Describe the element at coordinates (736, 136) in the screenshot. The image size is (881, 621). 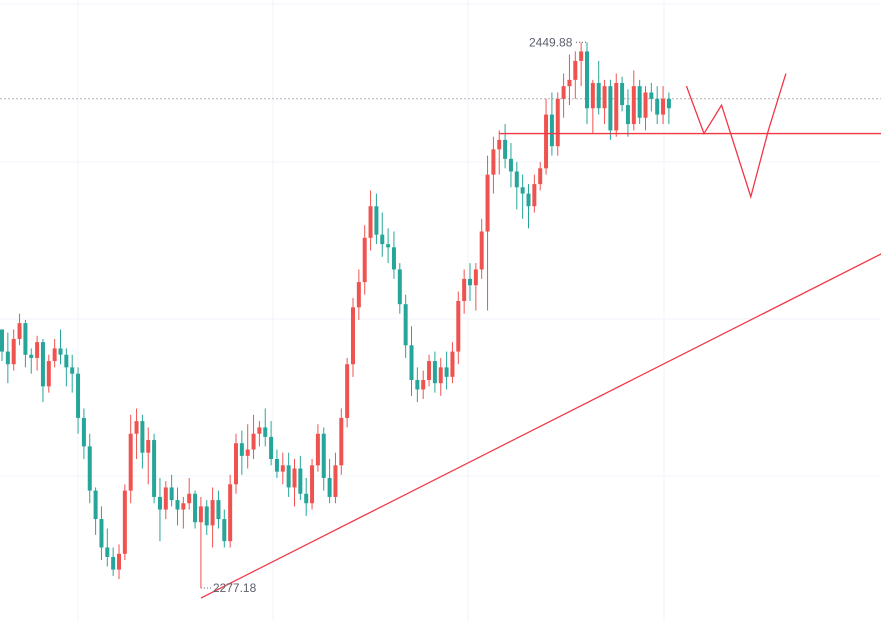
I see `projection-path` at that location.